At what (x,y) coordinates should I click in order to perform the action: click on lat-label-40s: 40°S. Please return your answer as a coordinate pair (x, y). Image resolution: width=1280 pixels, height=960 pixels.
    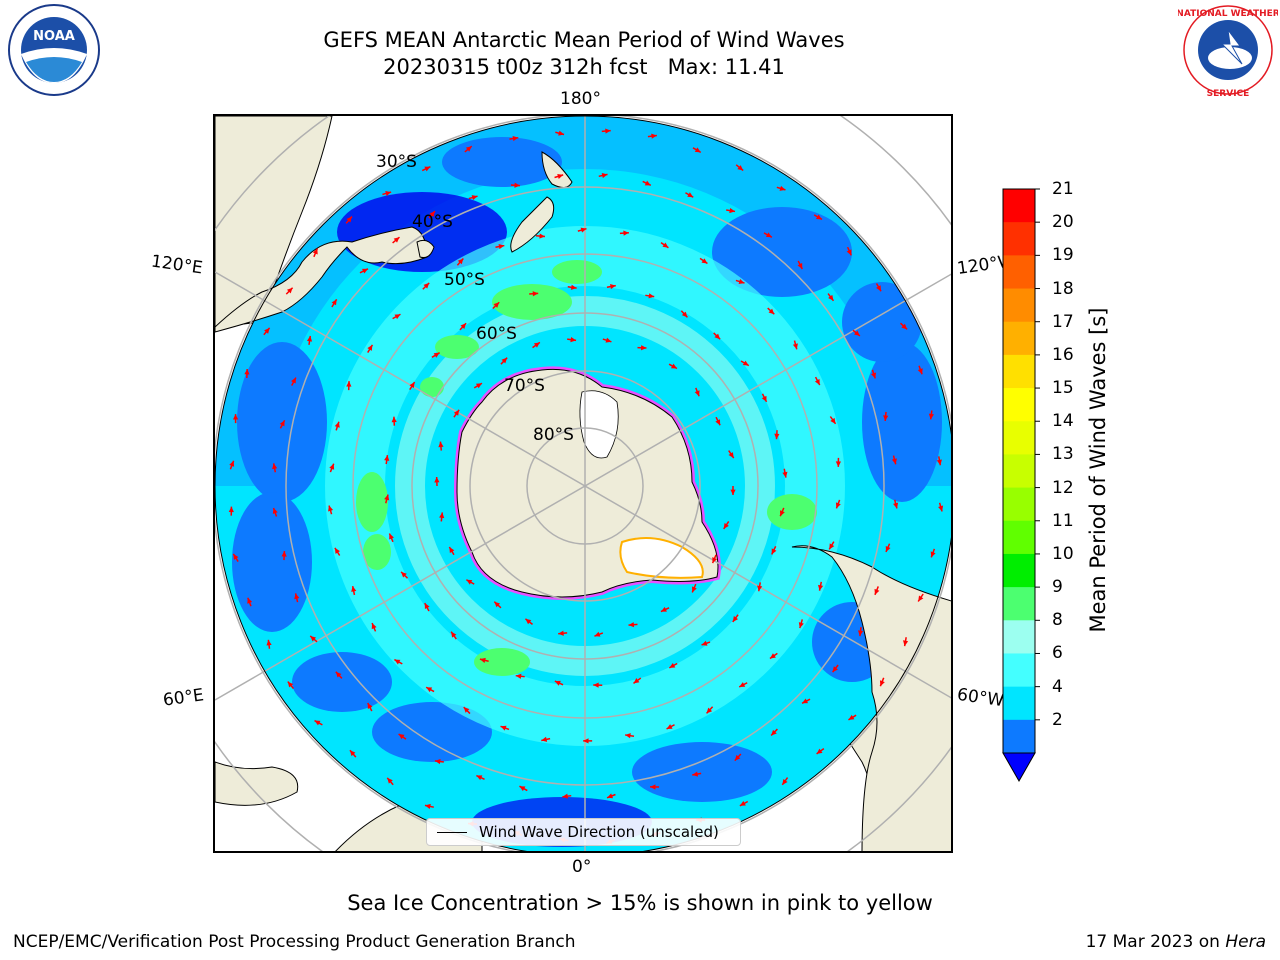
    Looking at the image, I should click on (432, 222).